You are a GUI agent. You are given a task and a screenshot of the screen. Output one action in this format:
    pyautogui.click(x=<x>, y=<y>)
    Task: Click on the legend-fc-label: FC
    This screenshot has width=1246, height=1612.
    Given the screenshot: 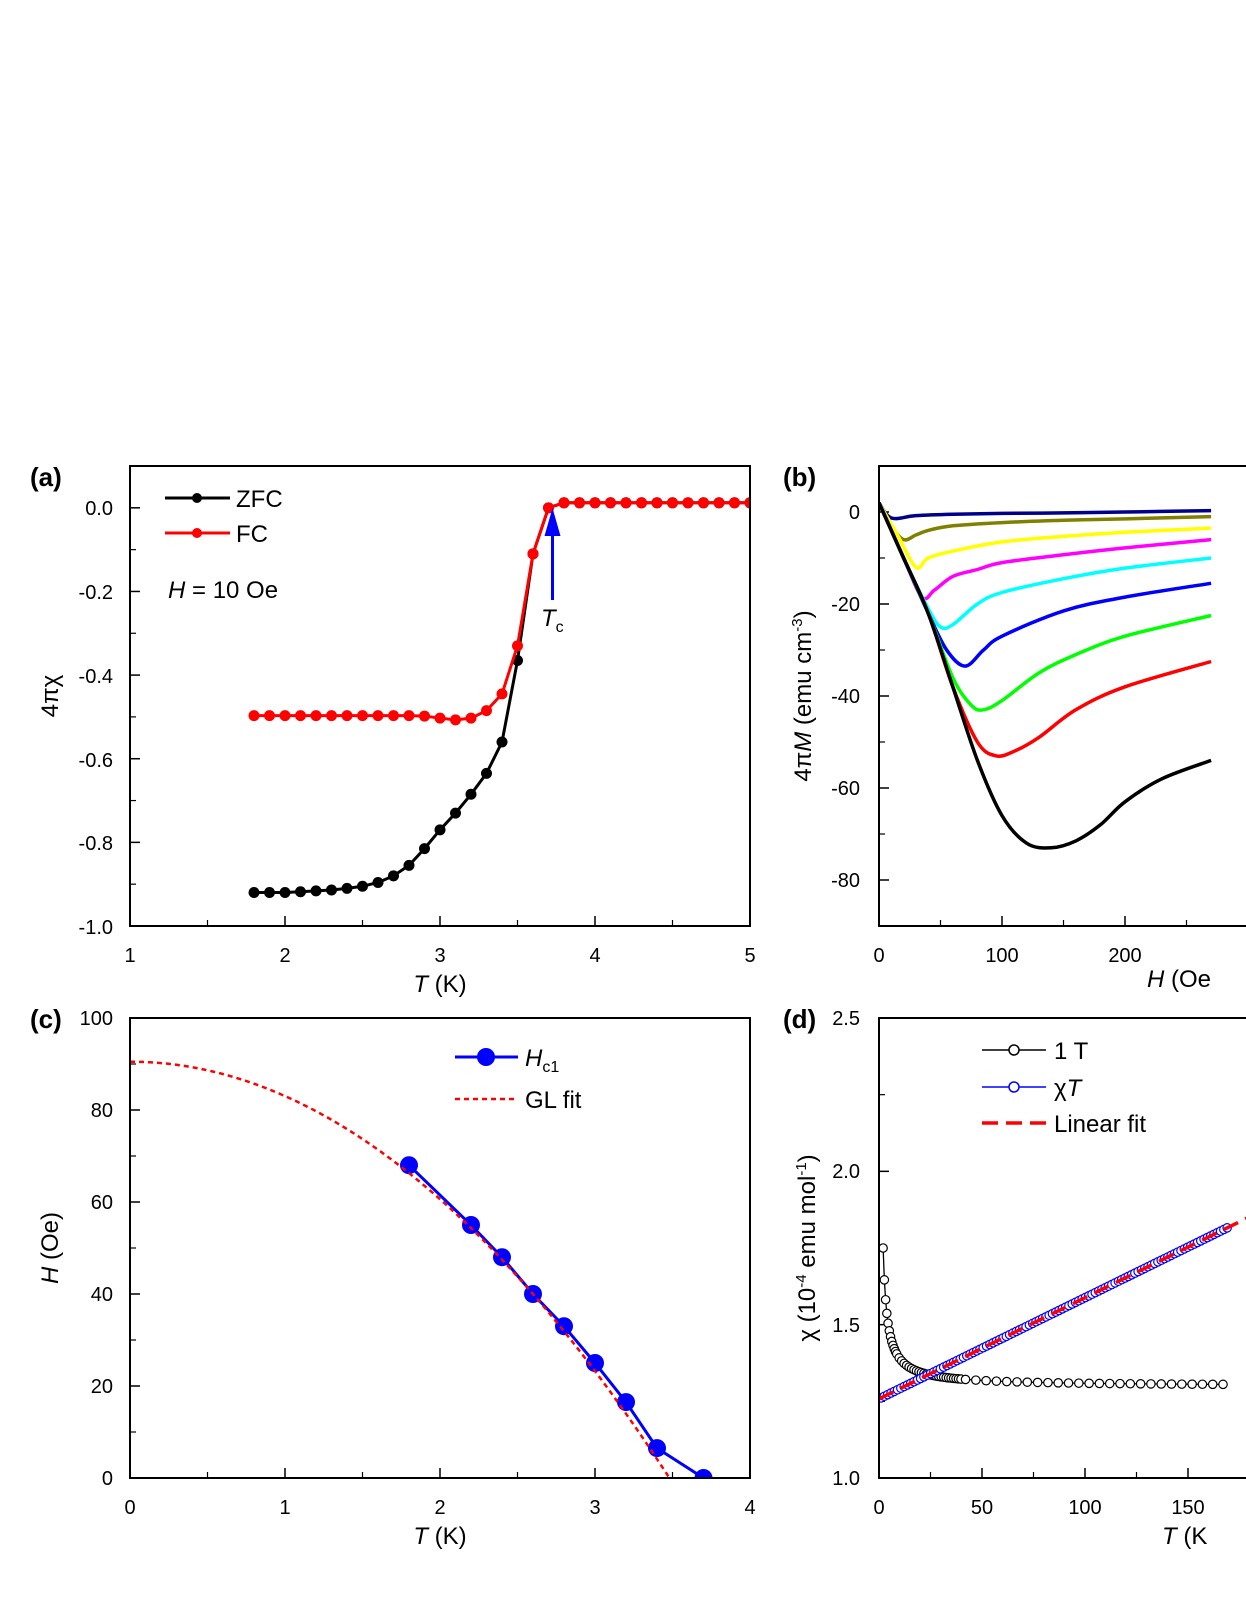 What is the action you would take?
    pyautogui.click(x=252, y=534)
    